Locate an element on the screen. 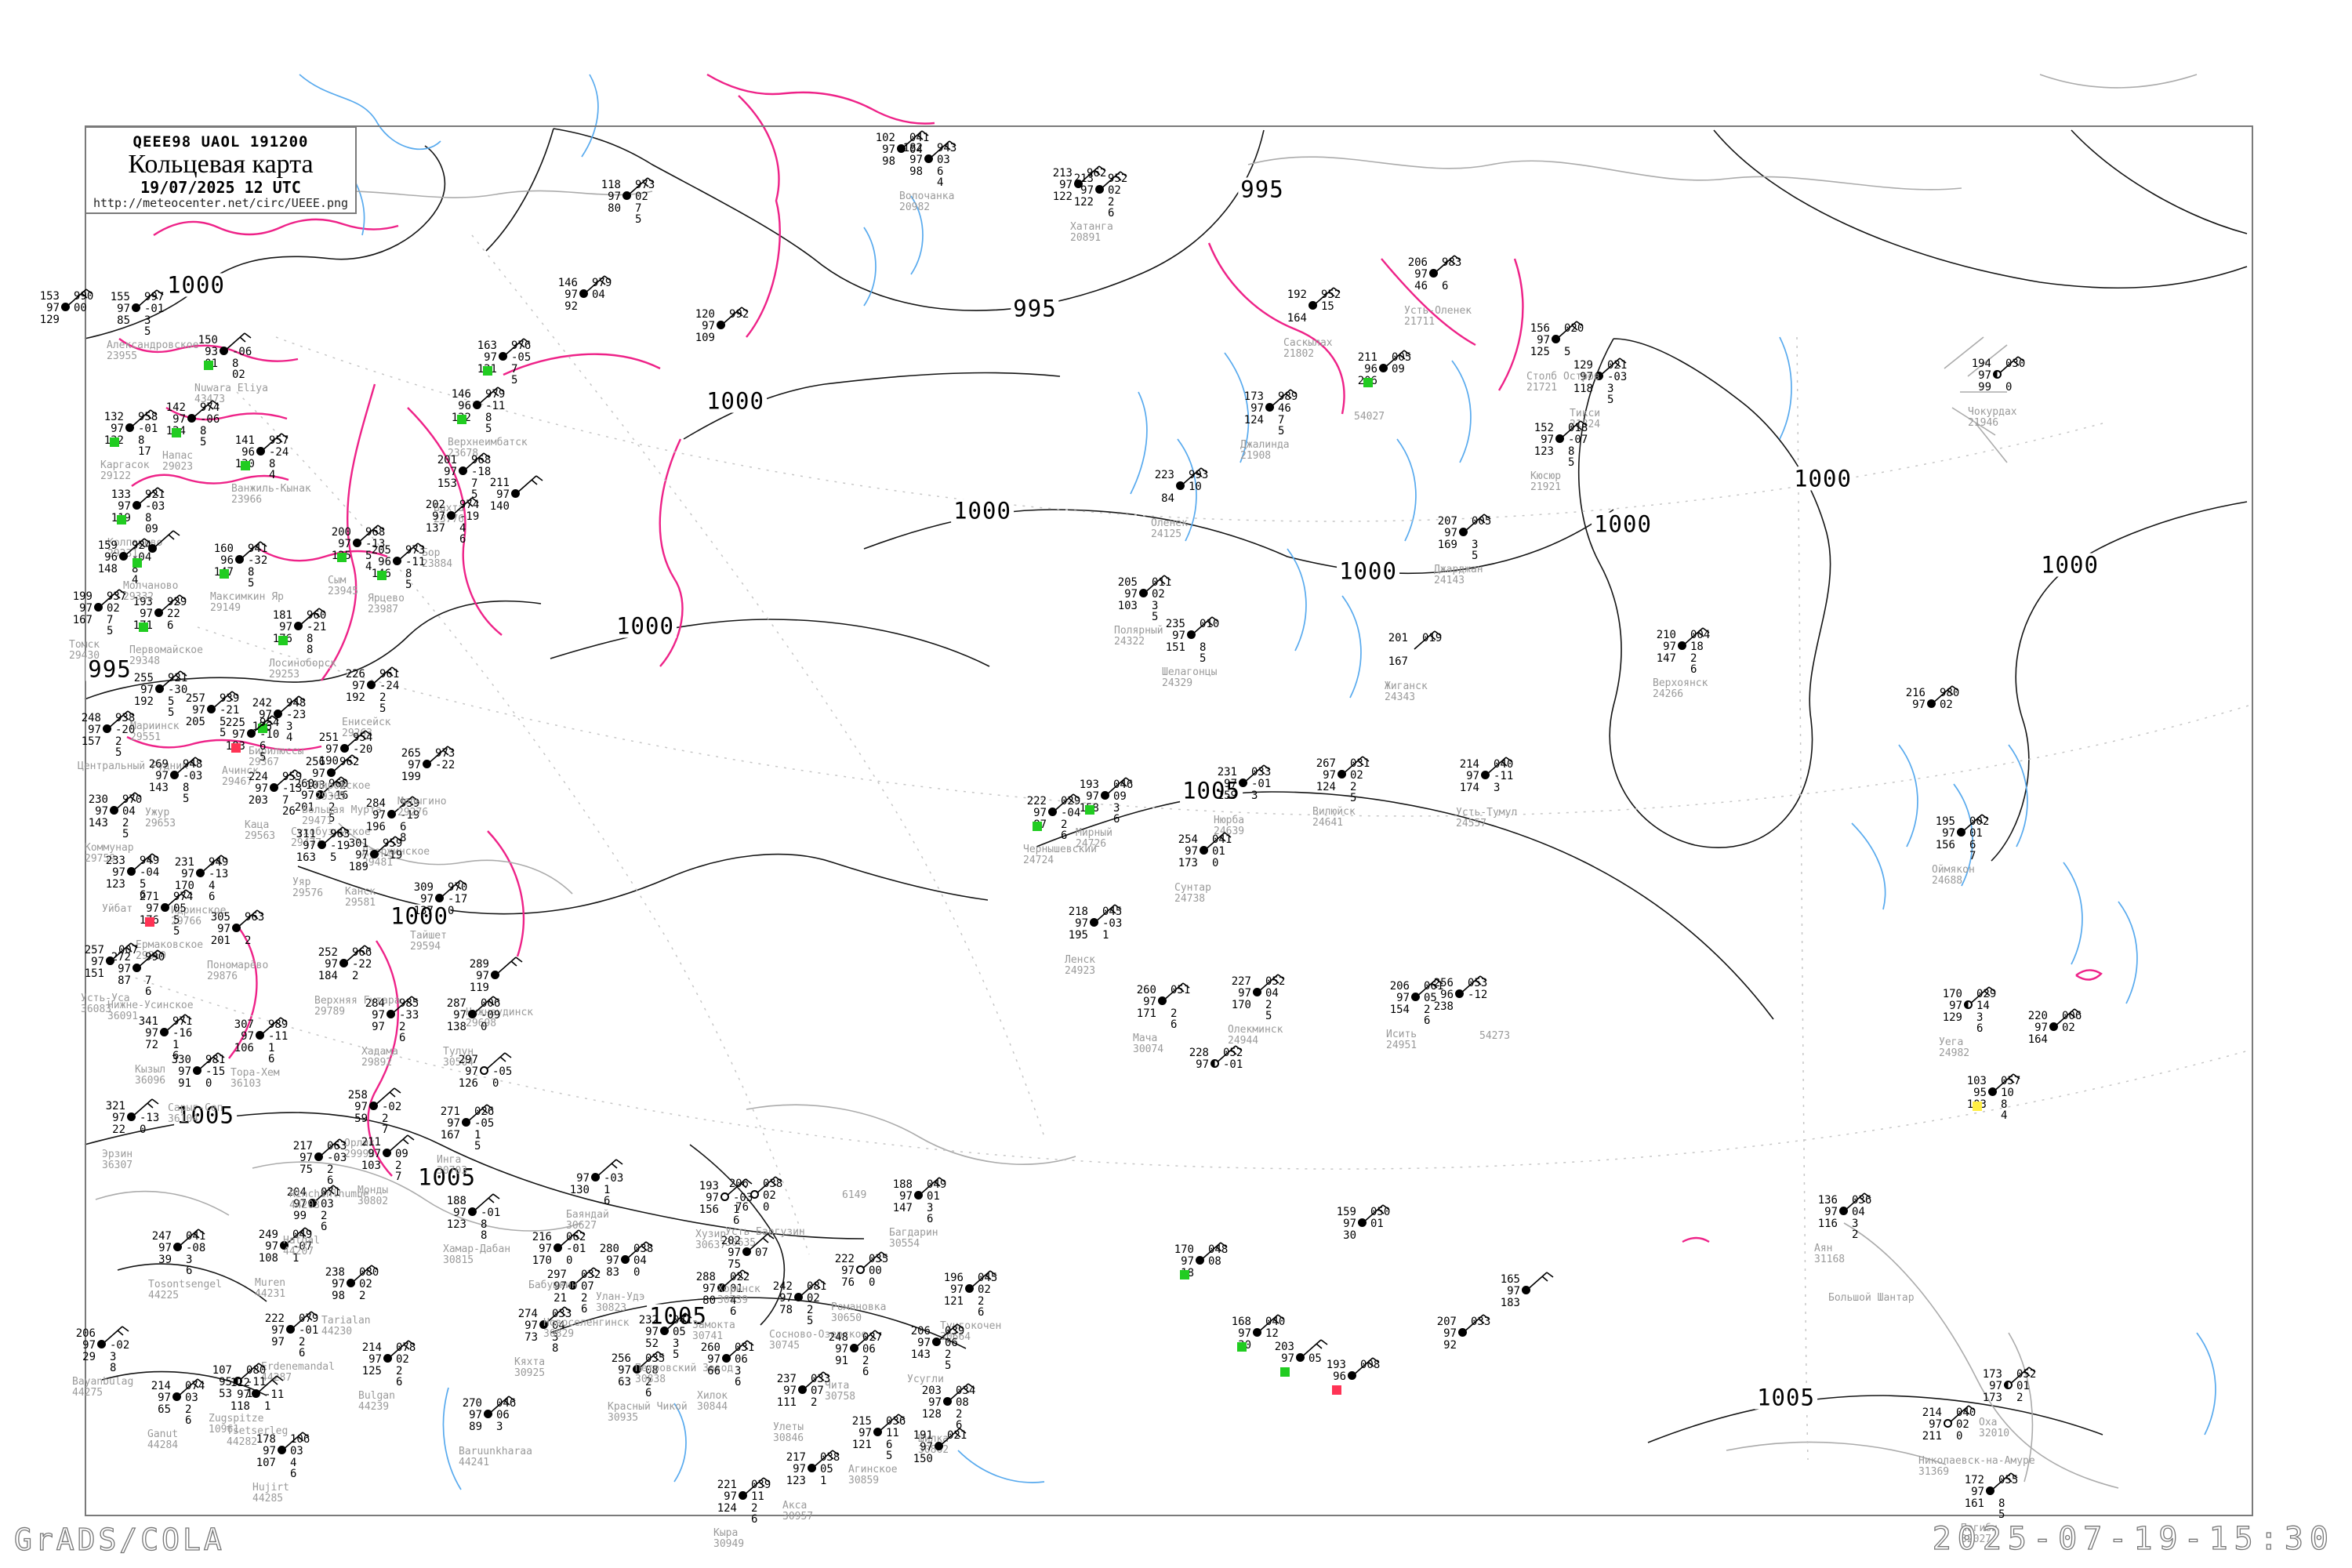  station-temperature: 155 is located at coordinates (120, 297).